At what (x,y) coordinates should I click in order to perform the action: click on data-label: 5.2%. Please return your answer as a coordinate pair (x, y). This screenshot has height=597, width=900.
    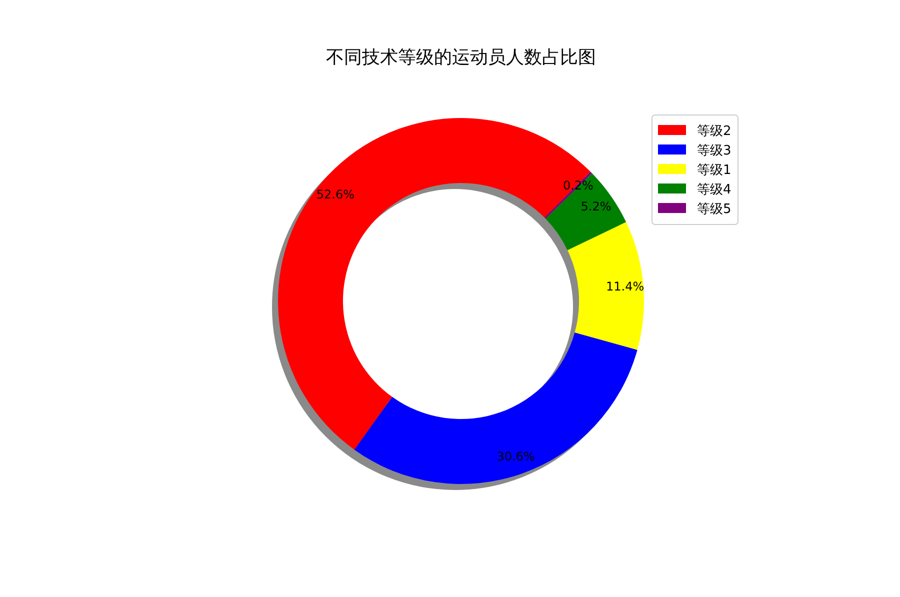
    Looking at the image, I should click on (596, 207).